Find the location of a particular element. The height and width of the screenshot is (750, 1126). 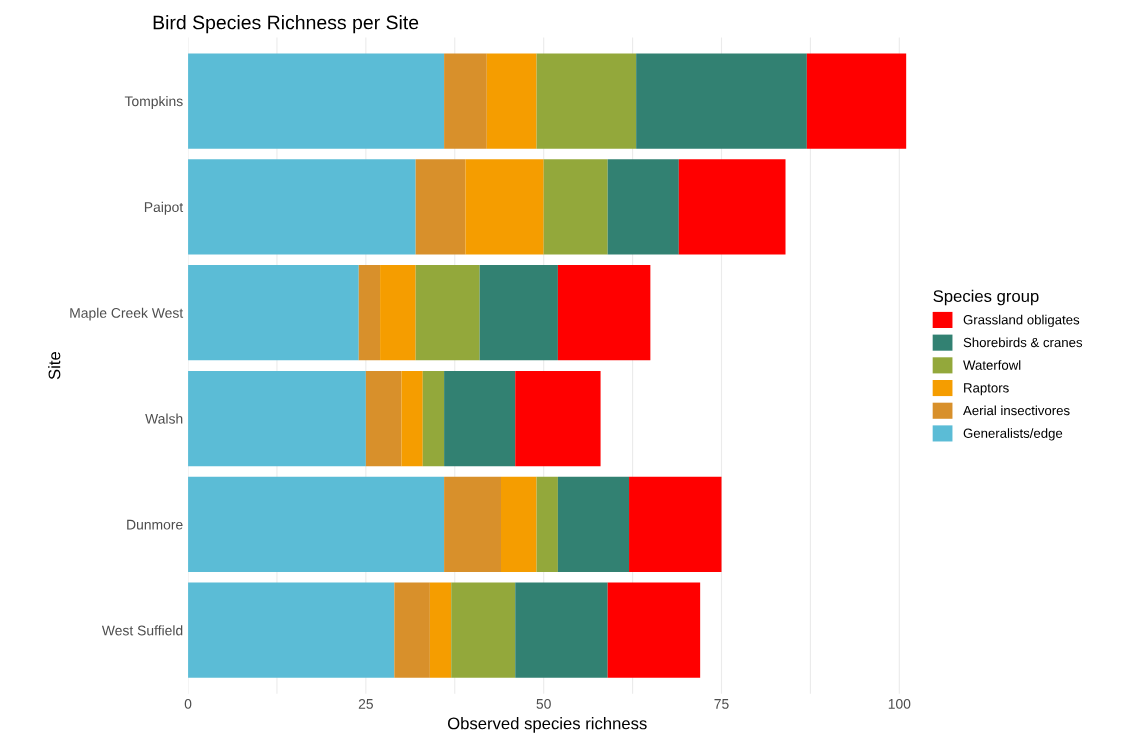

legend-label: Grassland obligates is located at coordinates (1021, 321).